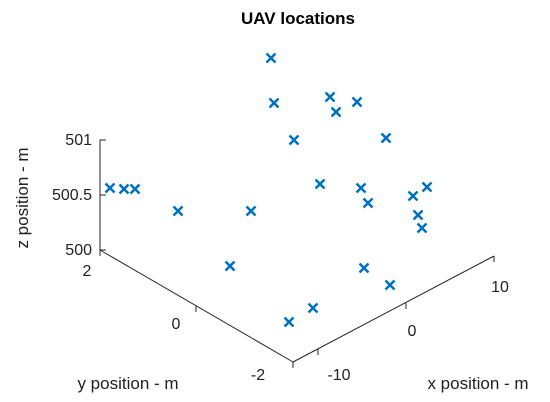  I want to click on chart-title: UAV locations, so click(298, 18).